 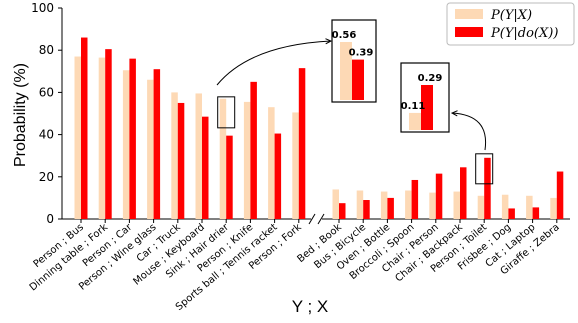 What do you see at coordinates (46, 177) in the screenshot?
I see `y-tick-label: 20` at bounding box center [46, 177].